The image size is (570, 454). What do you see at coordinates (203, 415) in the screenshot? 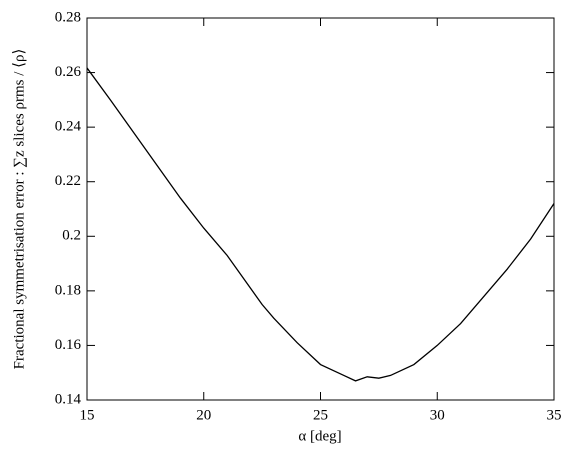
I see `x-tick-label: 20` at bounding box center [203, 415].